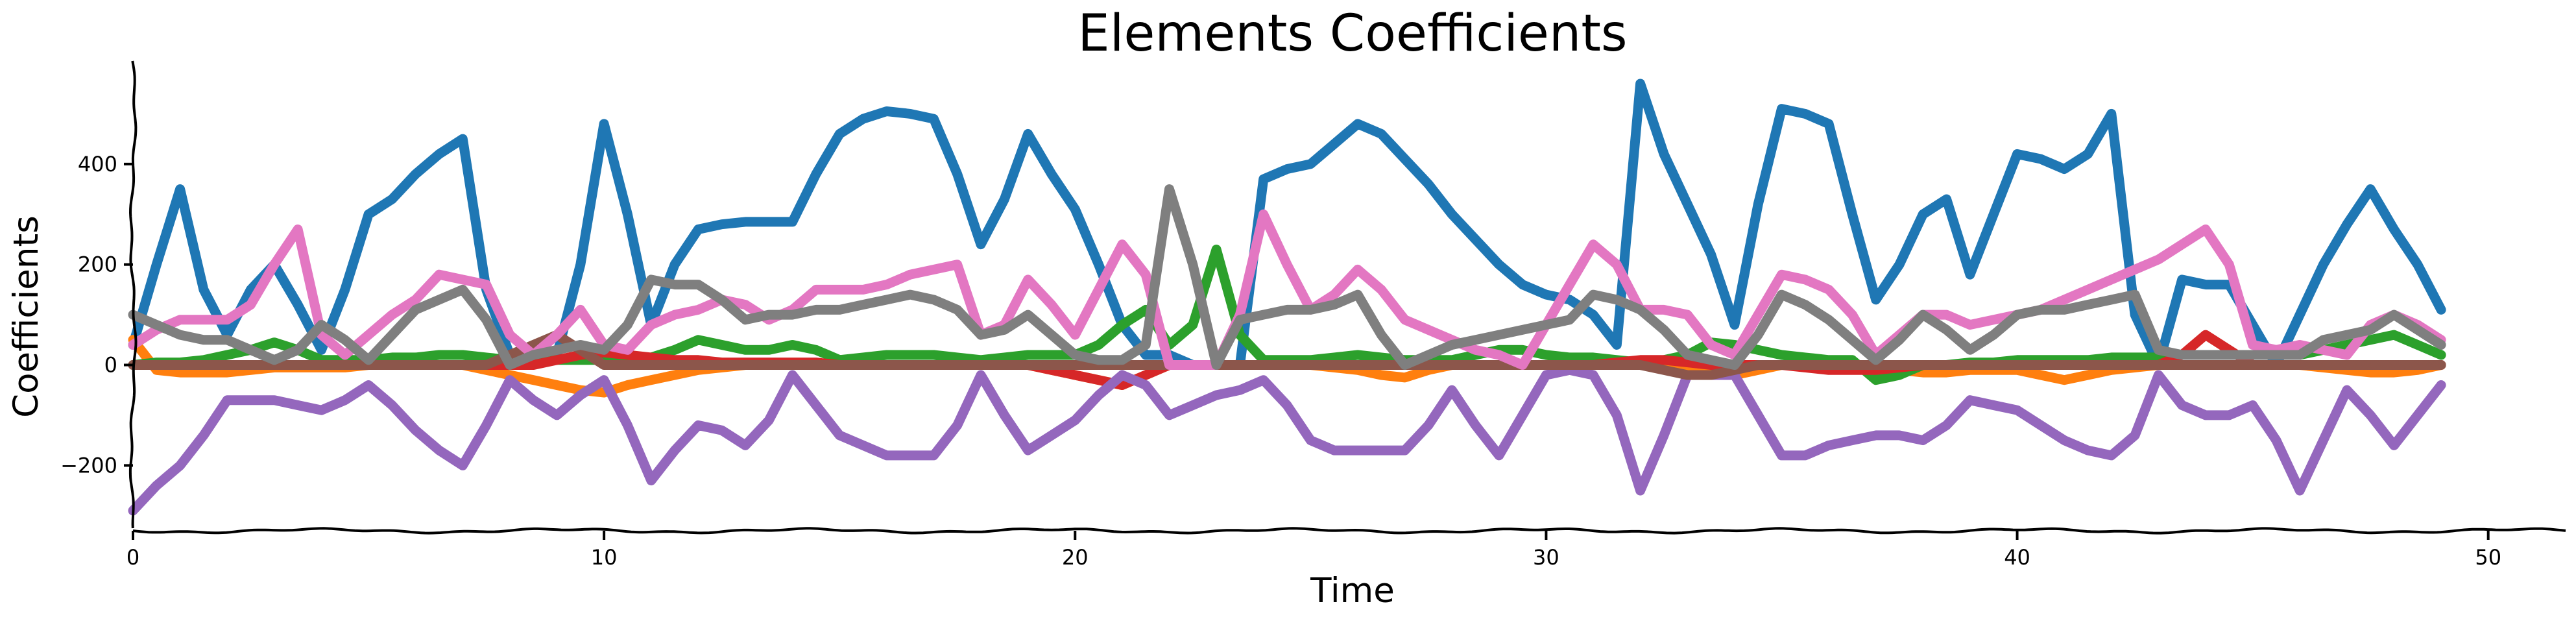 The width and height of the screenshot is (2576, 619). I want to click on x-tick-label: 10, so click(604, 558).